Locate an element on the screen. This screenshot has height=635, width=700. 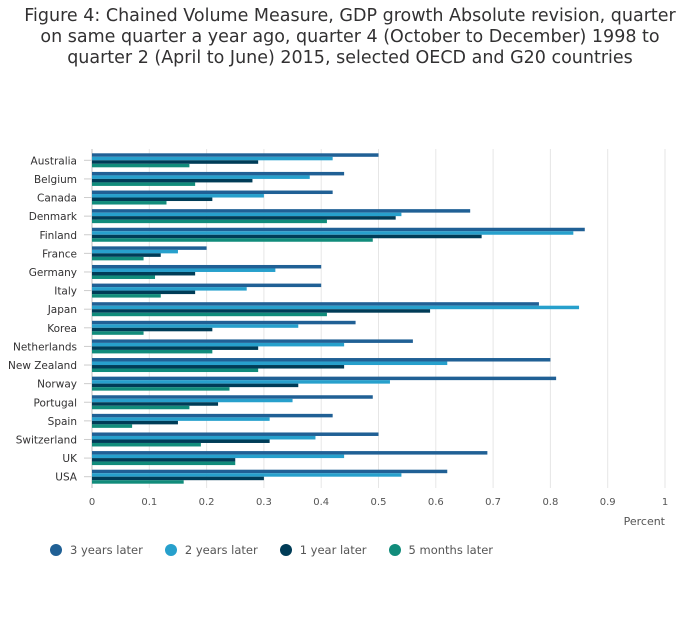
y-tick-label: Portugal is located at coordinates (56, 403).